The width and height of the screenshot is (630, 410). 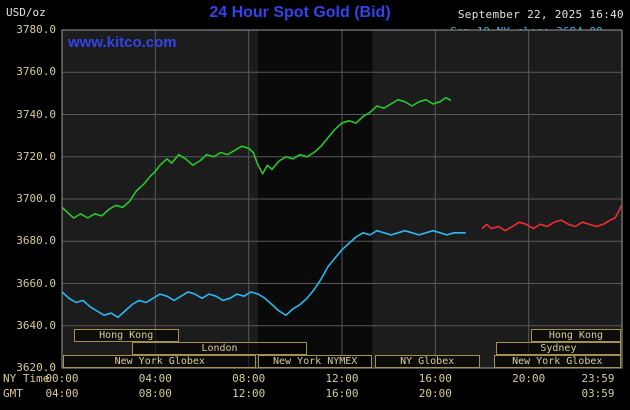 What do you see at coordinates (558, 348) in the screenshot?
I see `session-box: Sydney` at bounding box center [558, 348].